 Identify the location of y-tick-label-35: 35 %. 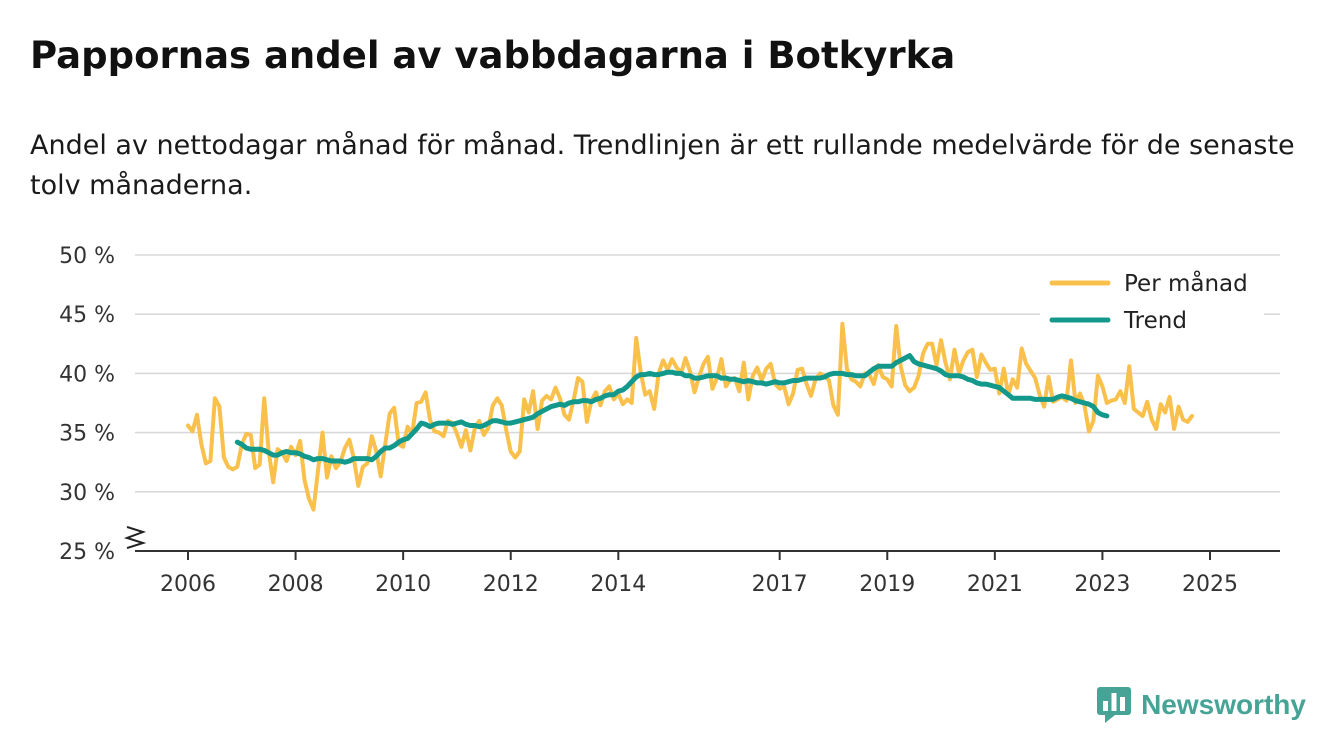
(87, 434).